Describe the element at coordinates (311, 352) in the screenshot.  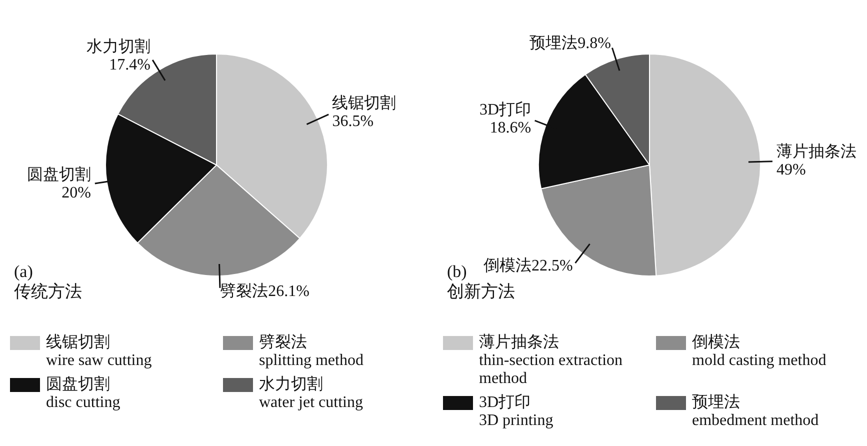
I see `legend-label: 劈裂法 splitting method` at that location.